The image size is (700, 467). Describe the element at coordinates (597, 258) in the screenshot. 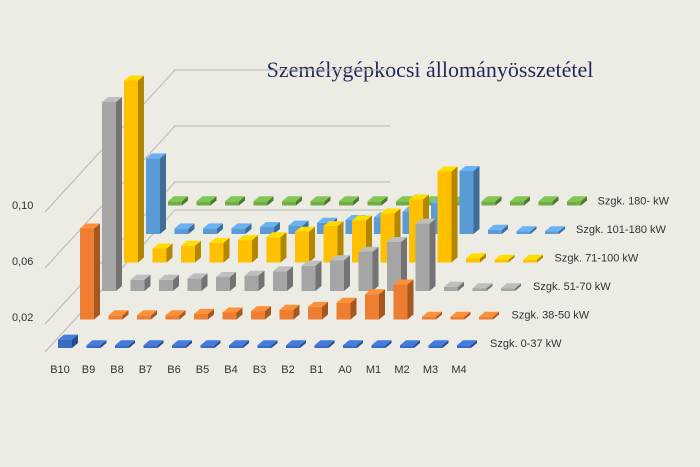

I see `legend-label: Szgk. 71-100 kW` at that location.